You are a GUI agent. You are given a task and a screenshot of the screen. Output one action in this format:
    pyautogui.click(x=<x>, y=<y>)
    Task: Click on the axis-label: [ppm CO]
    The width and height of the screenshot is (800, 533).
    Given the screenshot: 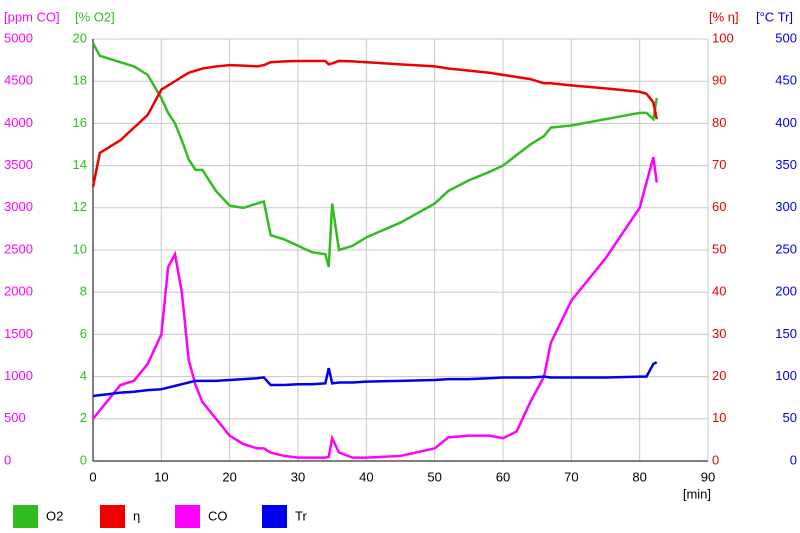 What is the action you would take?
    pyautogui.click(x=32, y=16)
    